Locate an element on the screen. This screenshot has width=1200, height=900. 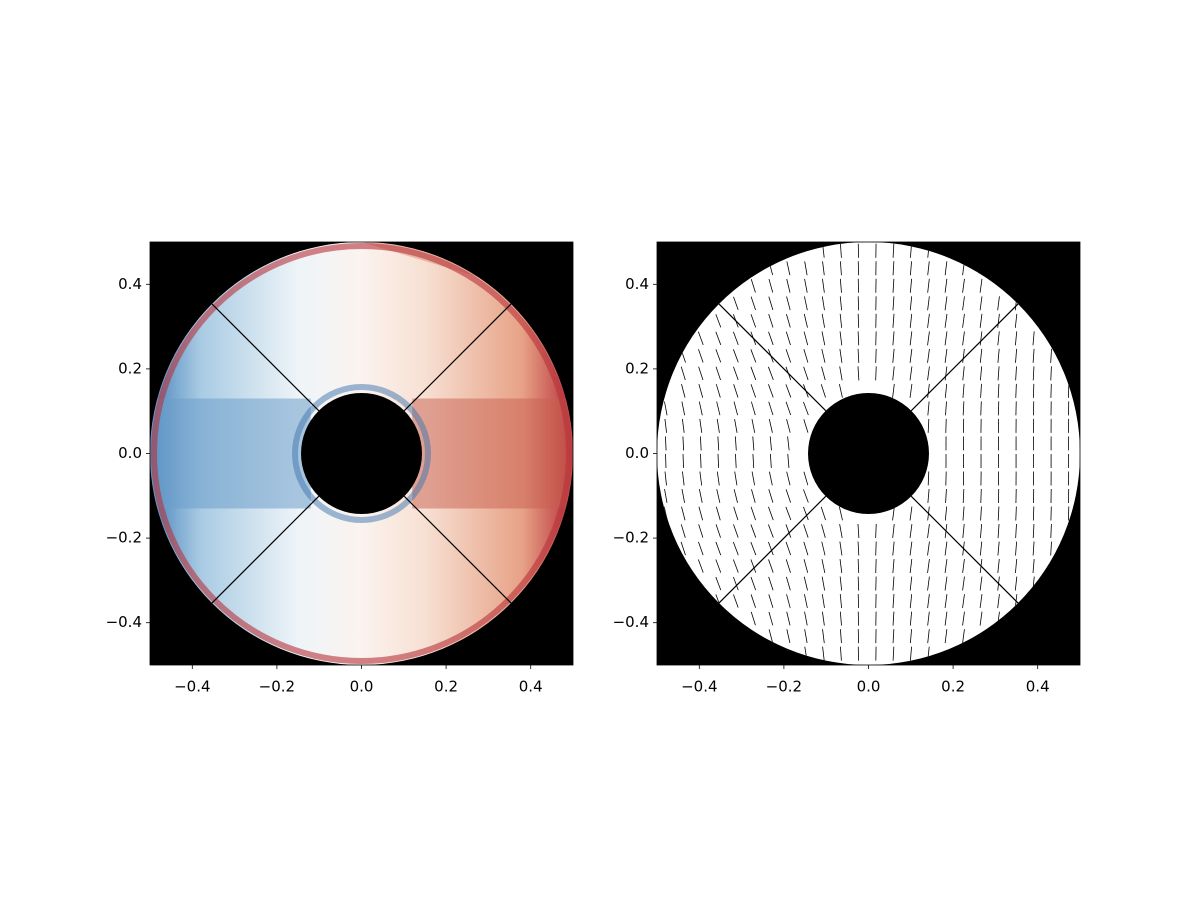
y-tick-label: 0.0 is located at coordinates (637, 453).